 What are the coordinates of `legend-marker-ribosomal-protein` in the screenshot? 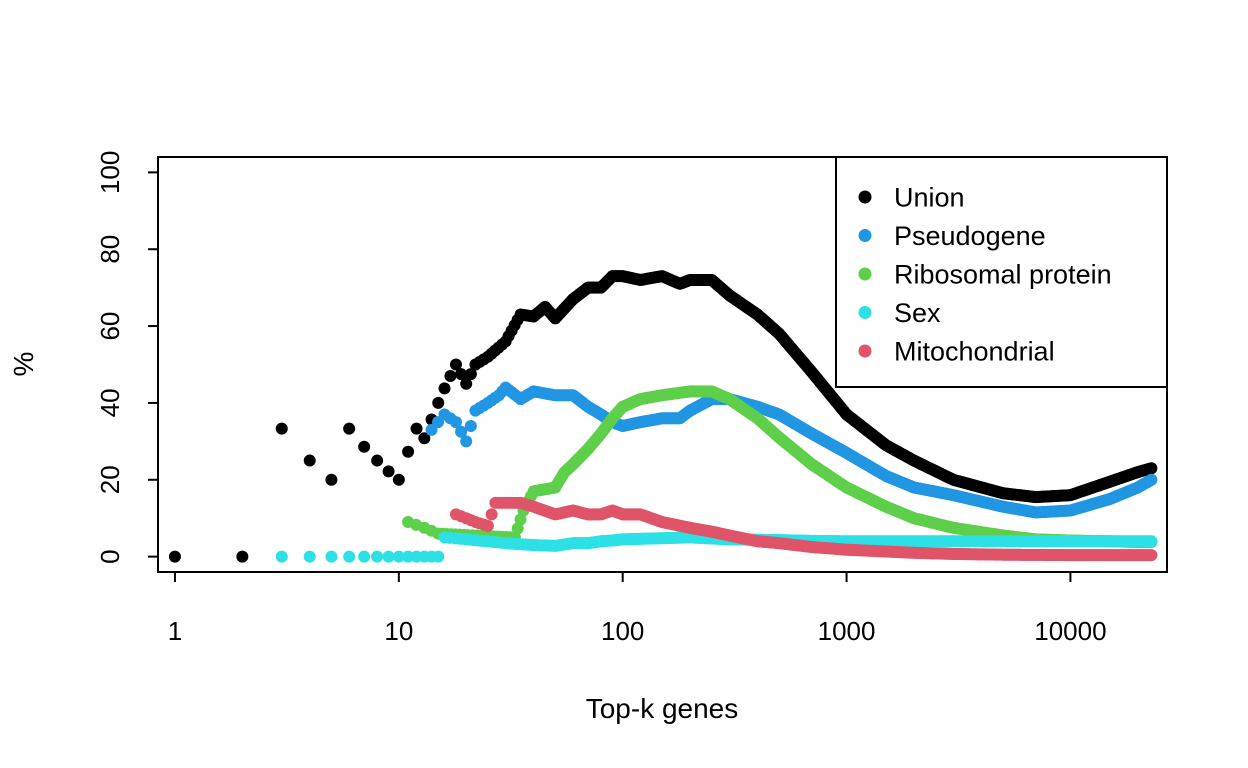 It's located at (865, 274).